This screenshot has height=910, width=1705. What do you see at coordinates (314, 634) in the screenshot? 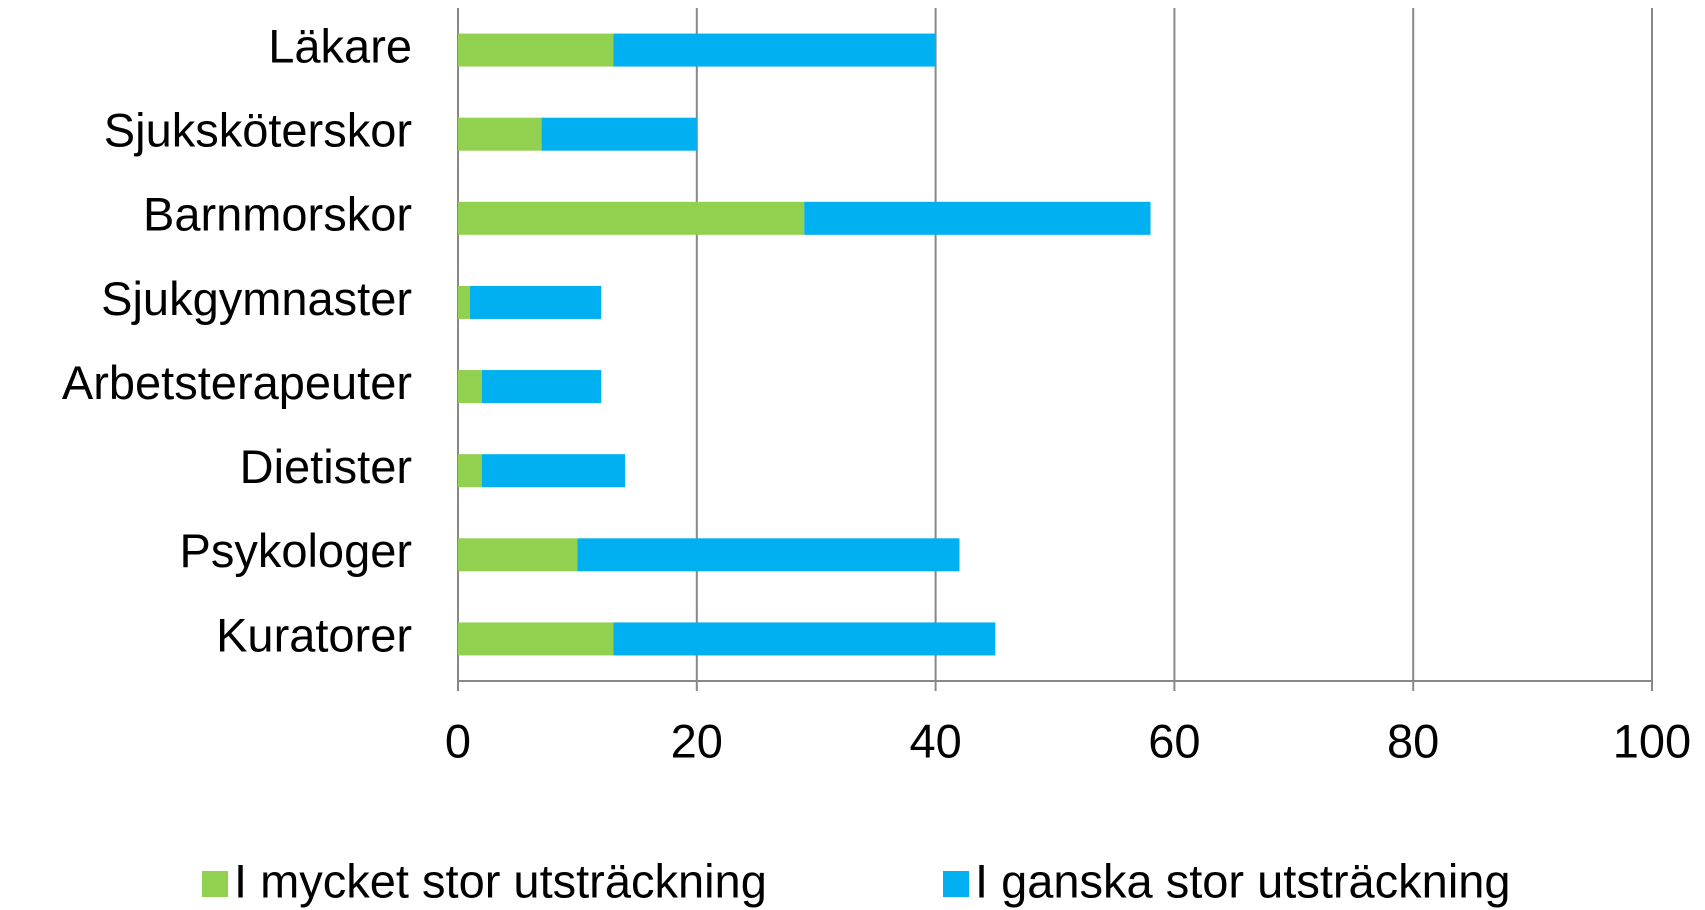
I see `y-tick-label: Kuratorer` at bounding box center [314, 634].